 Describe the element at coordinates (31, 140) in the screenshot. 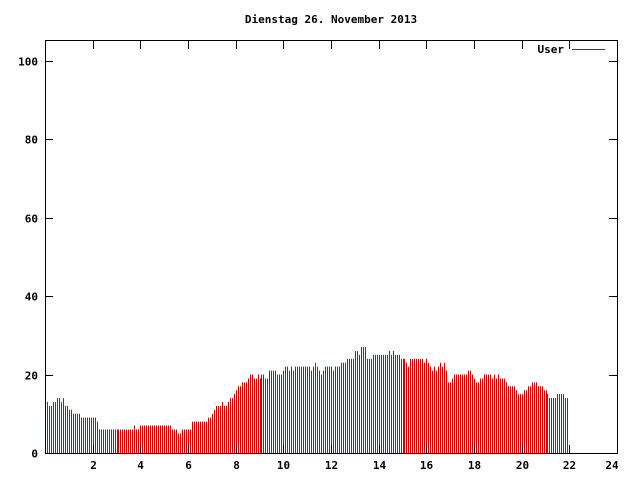

I see `y-tick-label: 80` at that location.